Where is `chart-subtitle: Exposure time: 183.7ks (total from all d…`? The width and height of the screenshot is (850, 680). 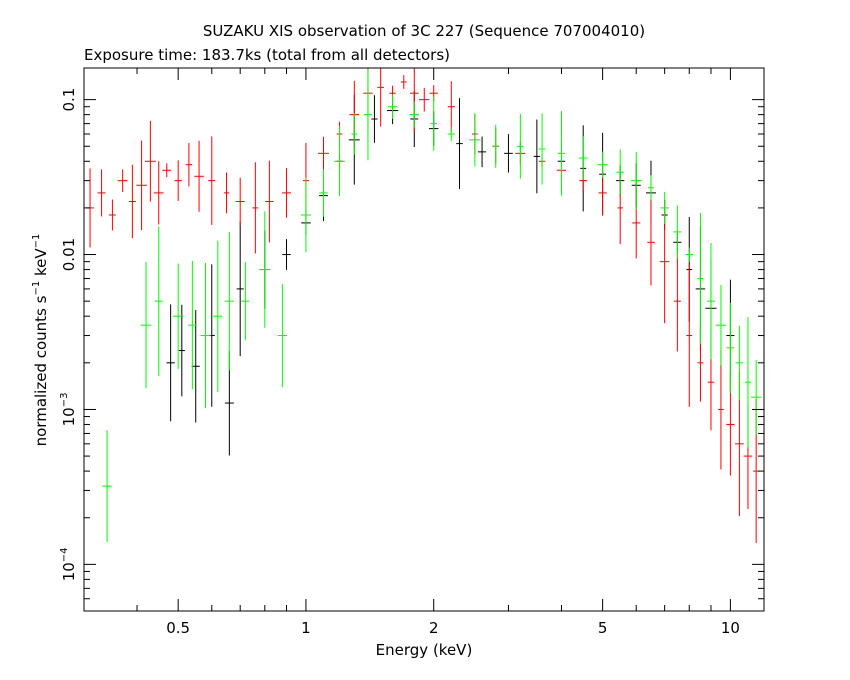 chart-subtitle: Exposure time: 183.7ks (total from all d… is located at coordinates (267, 55).